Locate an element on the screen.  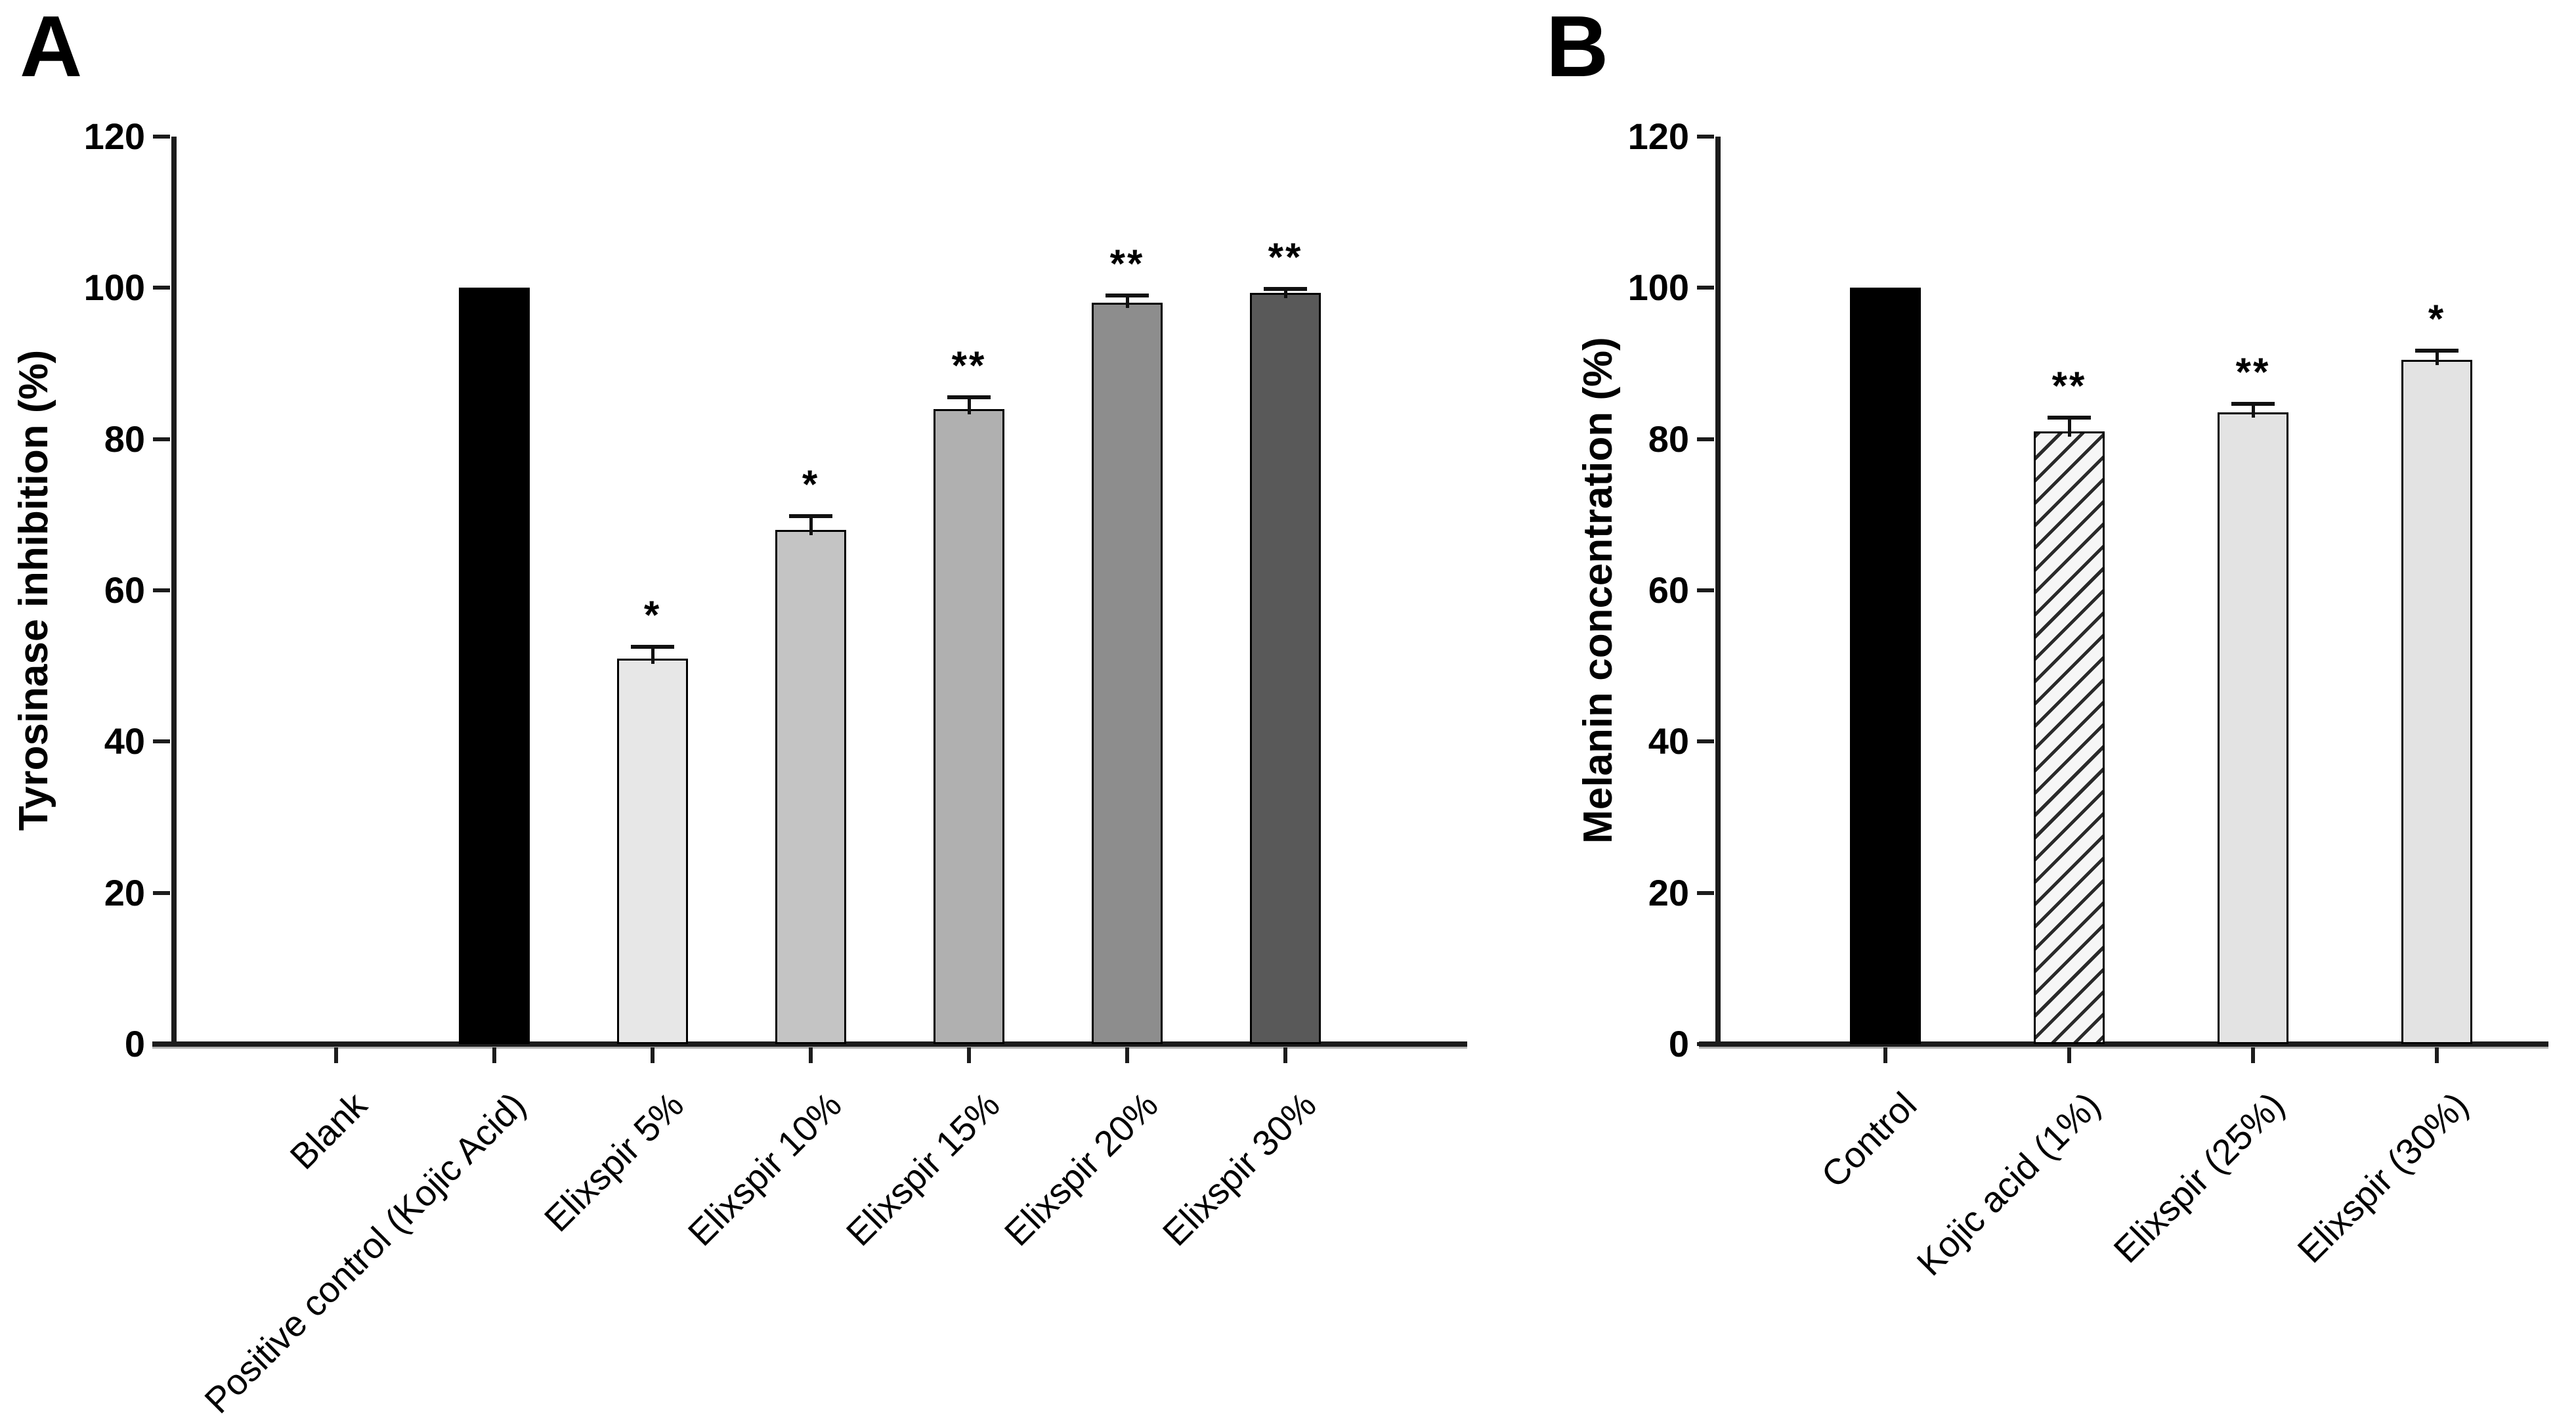
x-tick-label: Elixspir 15% is located at coordinates (923, 1169).